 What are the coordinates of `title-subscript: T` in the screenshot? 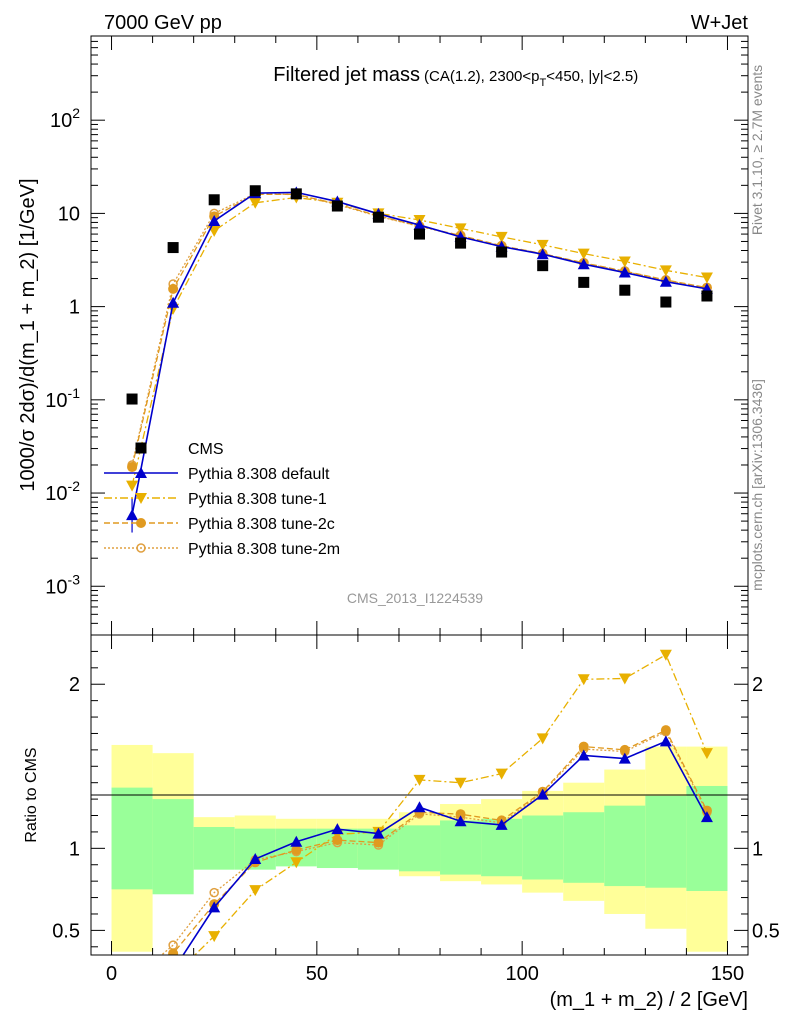 It's located at (542, 83).